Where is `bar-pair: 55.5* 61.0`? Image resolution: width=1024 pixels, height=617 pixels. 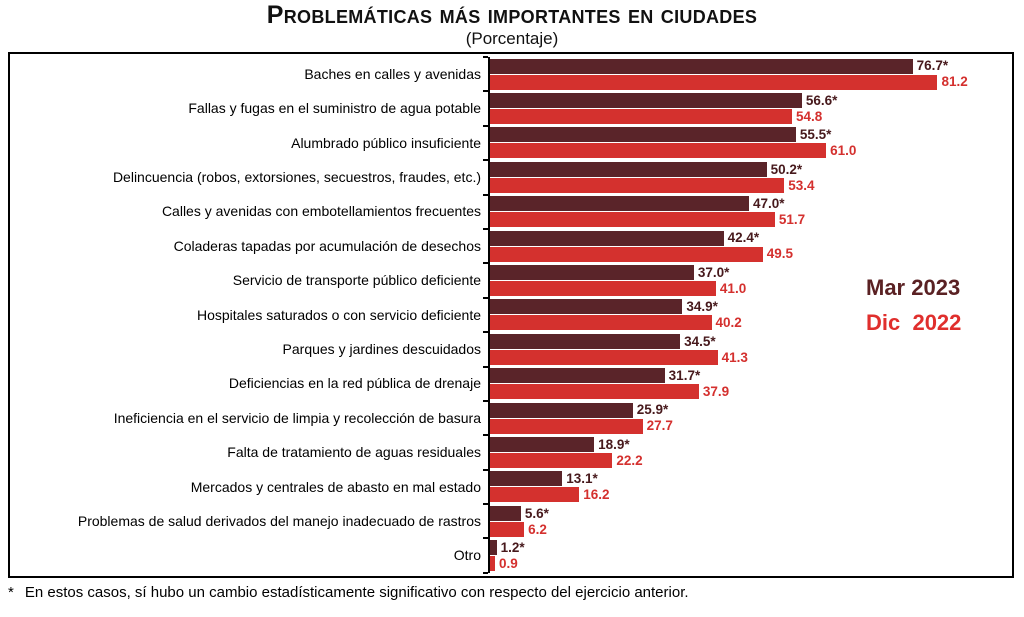
bar-pair: 55.5* 61.0 is located at coordinates (745, 142).